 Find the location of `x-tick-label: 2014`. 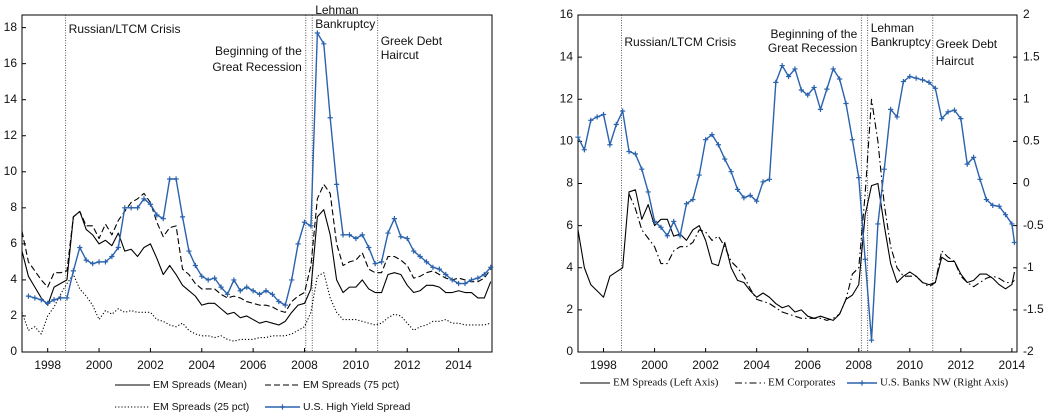

x-tick-label: 2014 is located at coordinates (1012, 365).